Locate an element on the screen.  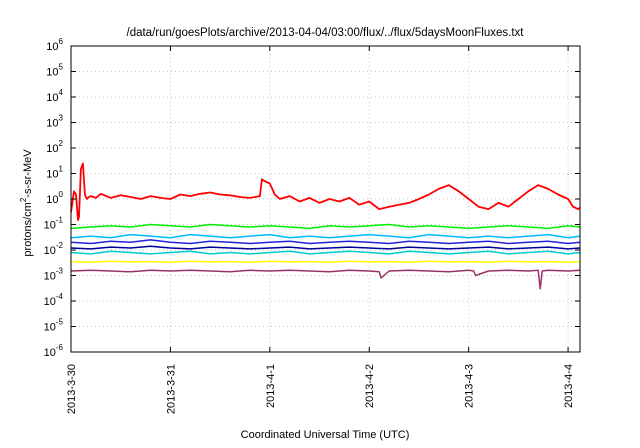
y-tick-exponent: -2 is located at coordinates (60, 245).